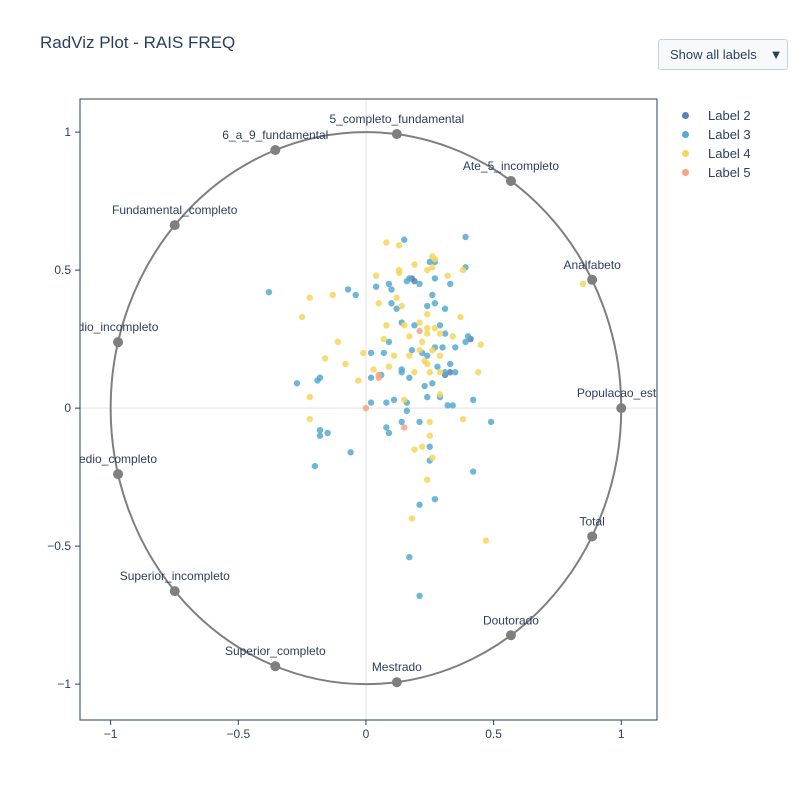 This screenshot has width=800, height=800. I want to click on anchor-label: Populacao_estin, so click(621, 393).